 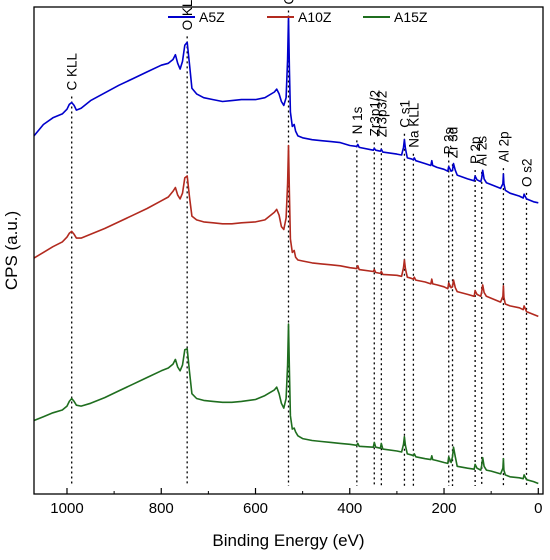 What do you see at coordinates (449, 140) in the screenshot?
I see `peak-label-8: P 2s` at bounding box center [449, 140].